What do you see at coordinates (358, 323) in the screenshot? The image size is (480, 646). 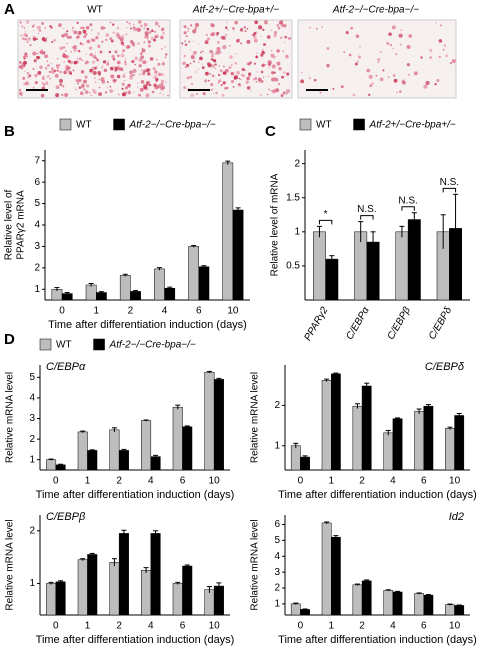 I see `x-tick-label: C/EBPα` at bounding box center [358, 323].